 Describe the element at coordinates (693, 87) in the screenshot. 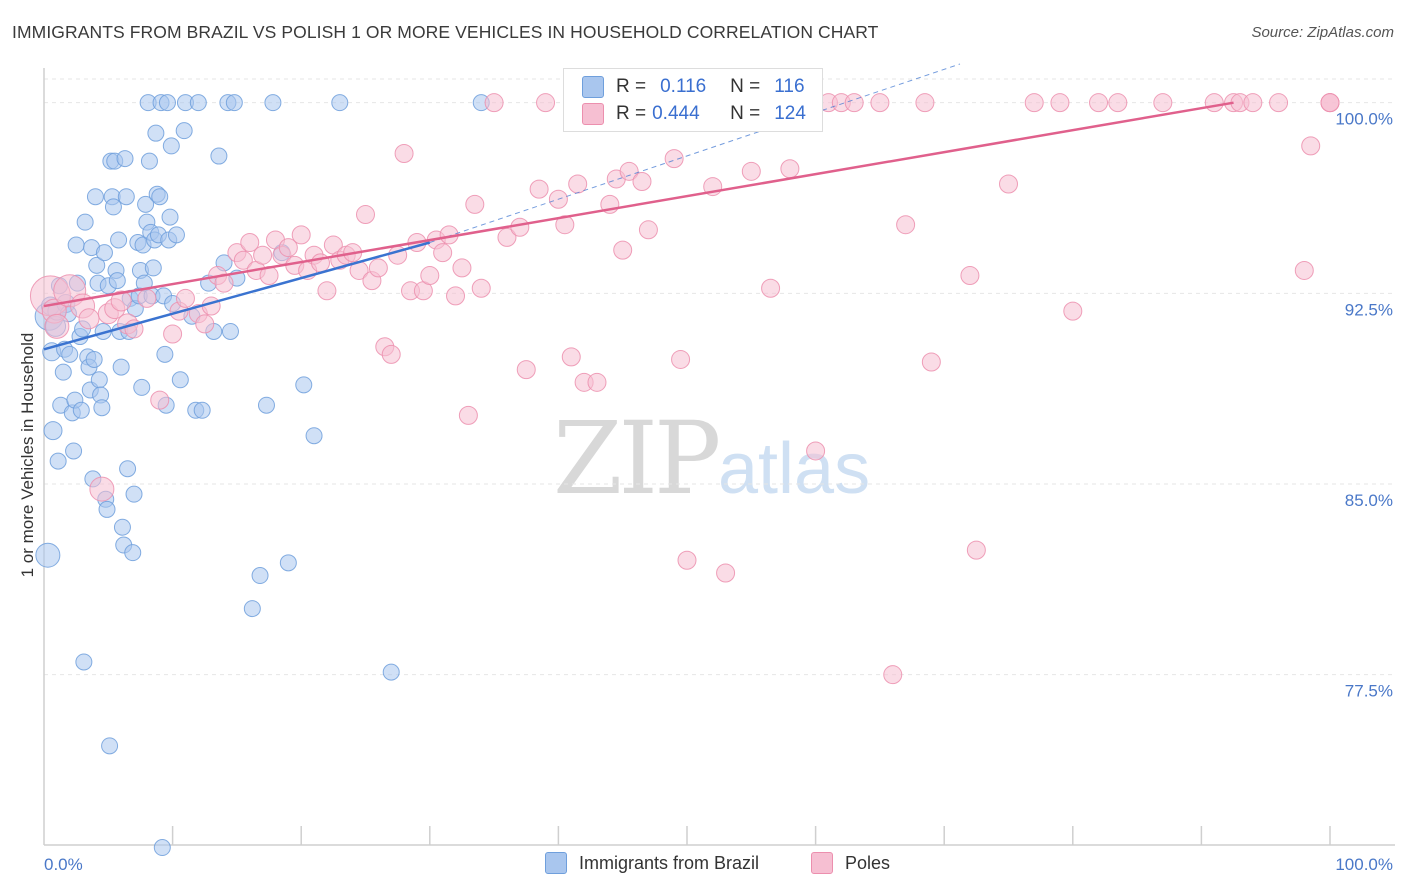

I see `legend-row-brazil: R = 0.116 N = 116` at that location.